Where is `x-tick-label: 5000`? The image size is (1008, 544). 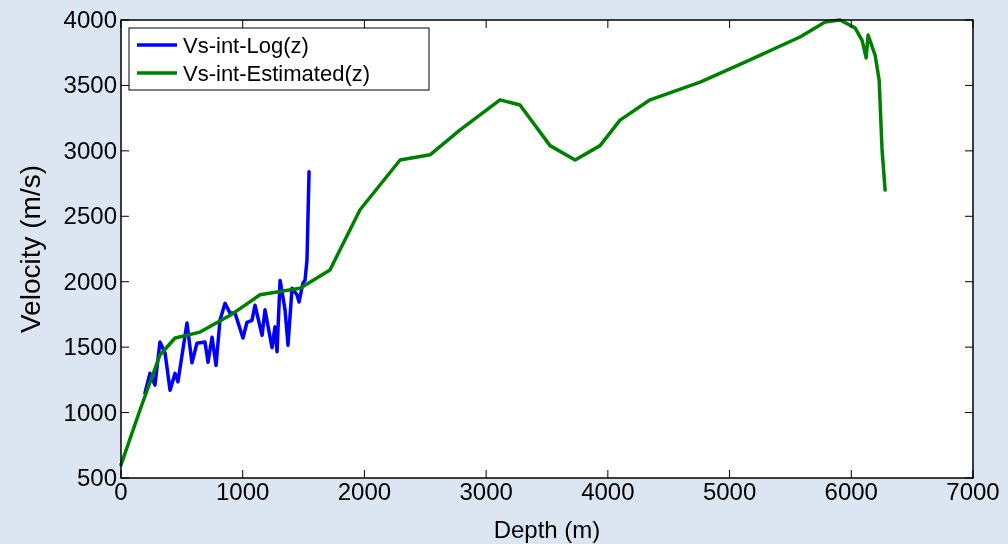
x-tick-label: 5000 is located at coordinates (729, 491).